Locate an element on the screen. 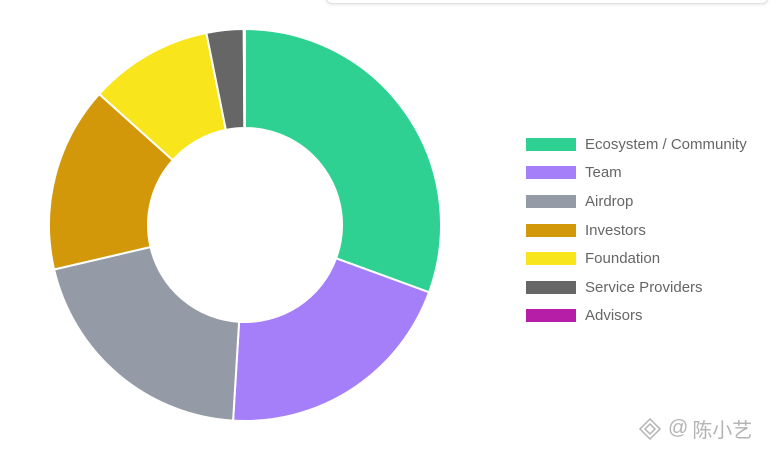 Image resolution: width=775 pixels, height=453 pixels. watermark-at: @ is located at coordinates (678, 428).